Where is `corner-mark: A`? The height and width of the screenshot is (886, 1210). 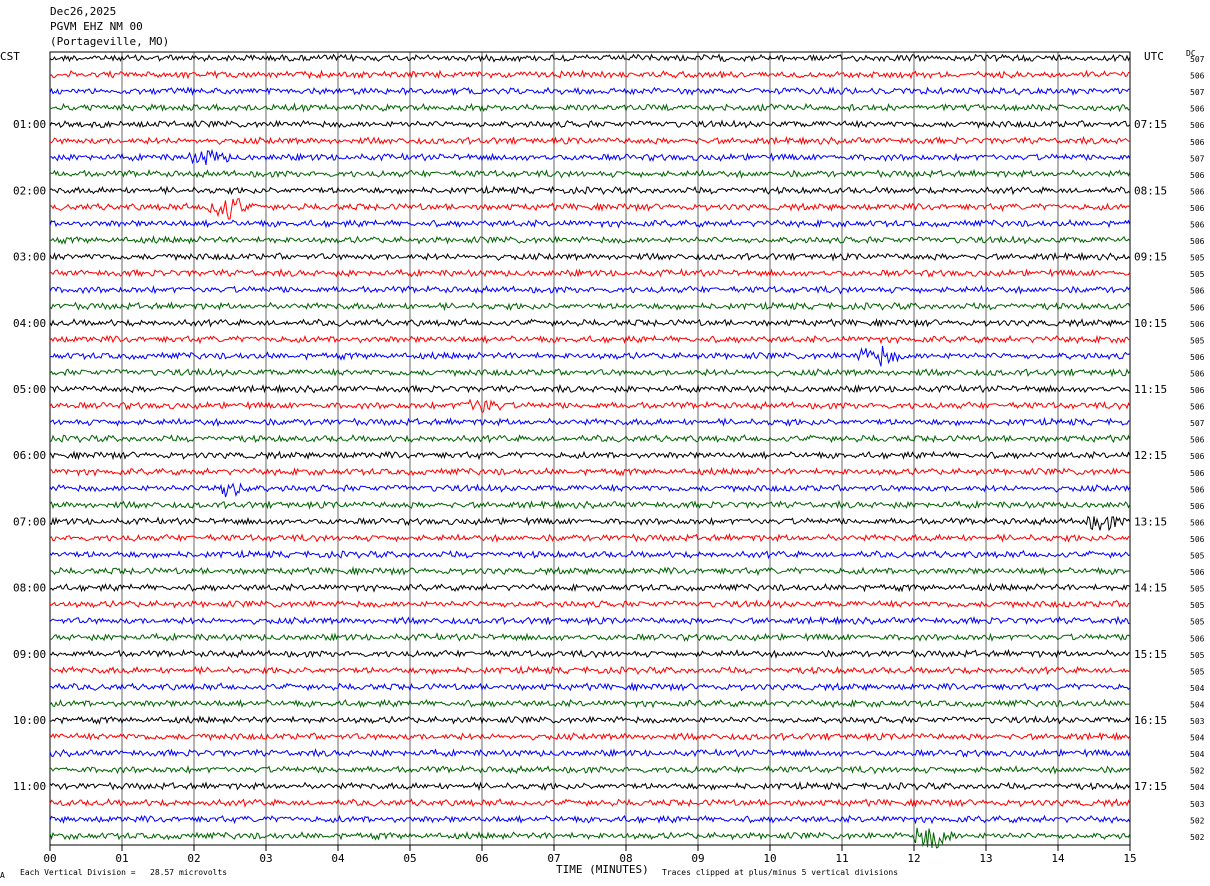 corner-mark: A is located at coordinates (2, 875).